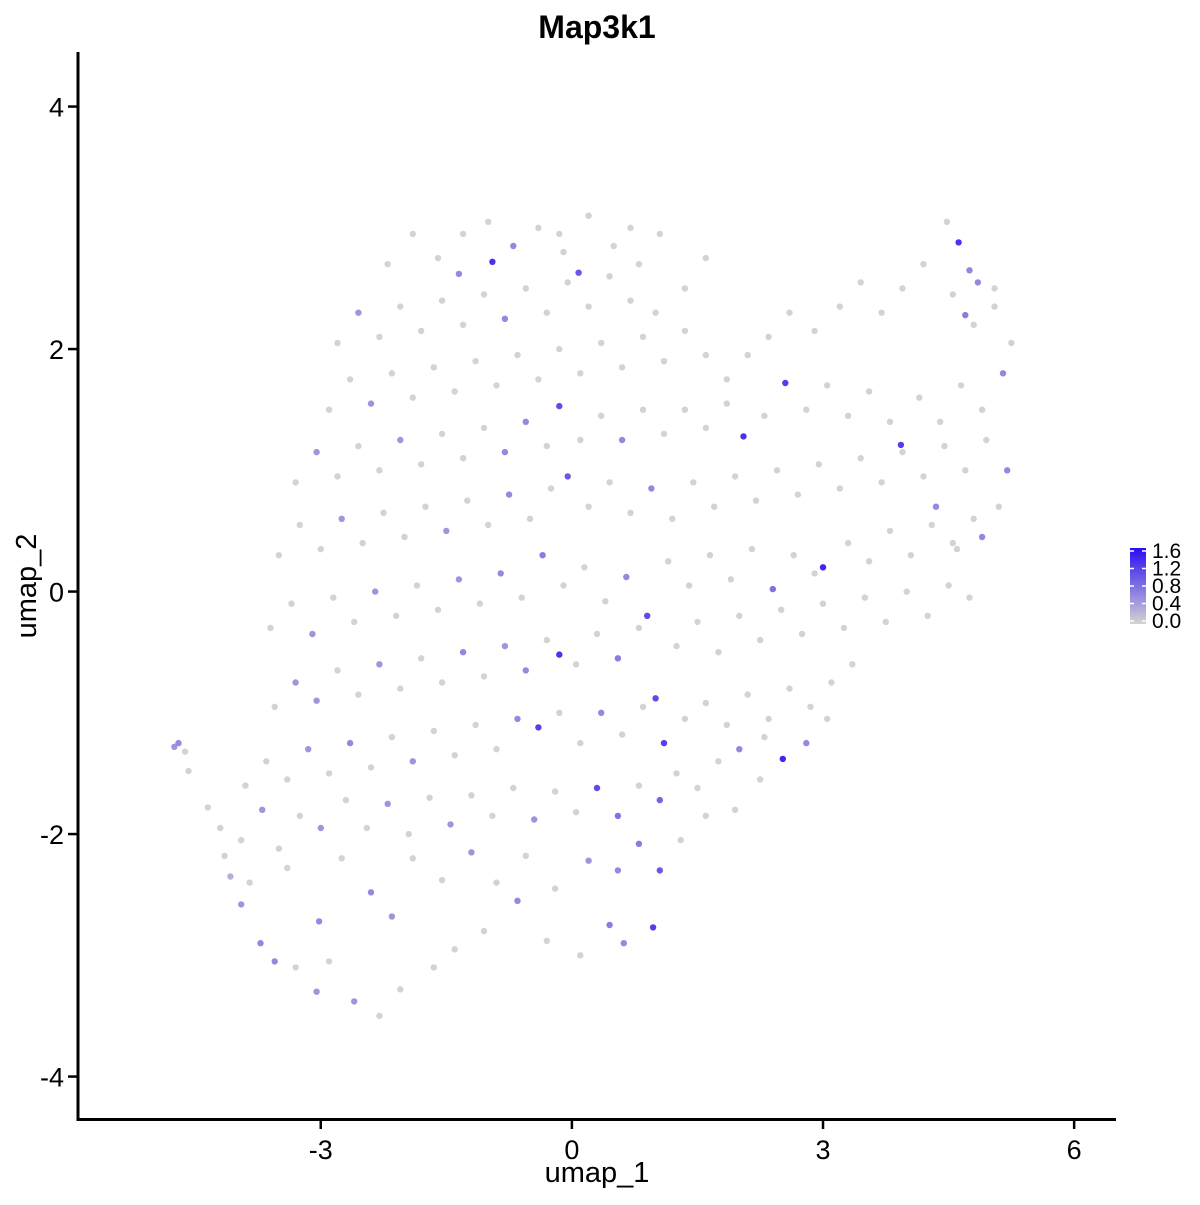  What do you see at coordinates (321, 1150) in the screenshot?
I see `x-tick-label: -3` at bounding box center [321, 1150].